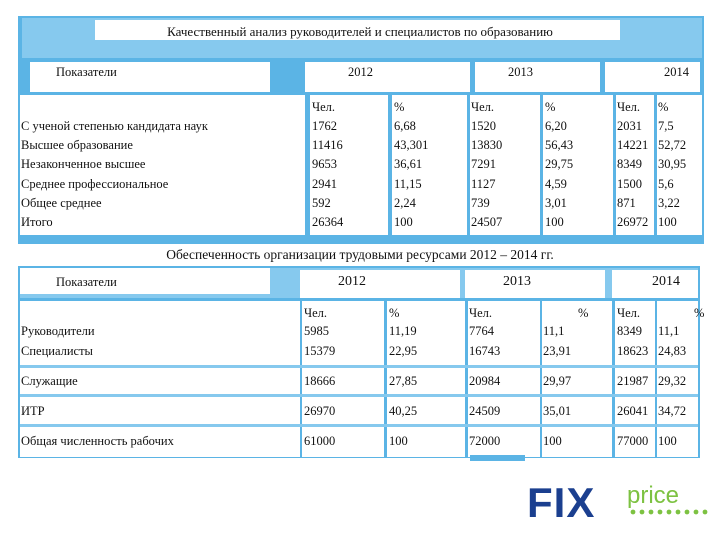 This screenshot has height=540, width=720. What do you see at coordinates (145, 281) in the screenshot?
I see `table2-header-box-label` at bounding box center [145, 281].